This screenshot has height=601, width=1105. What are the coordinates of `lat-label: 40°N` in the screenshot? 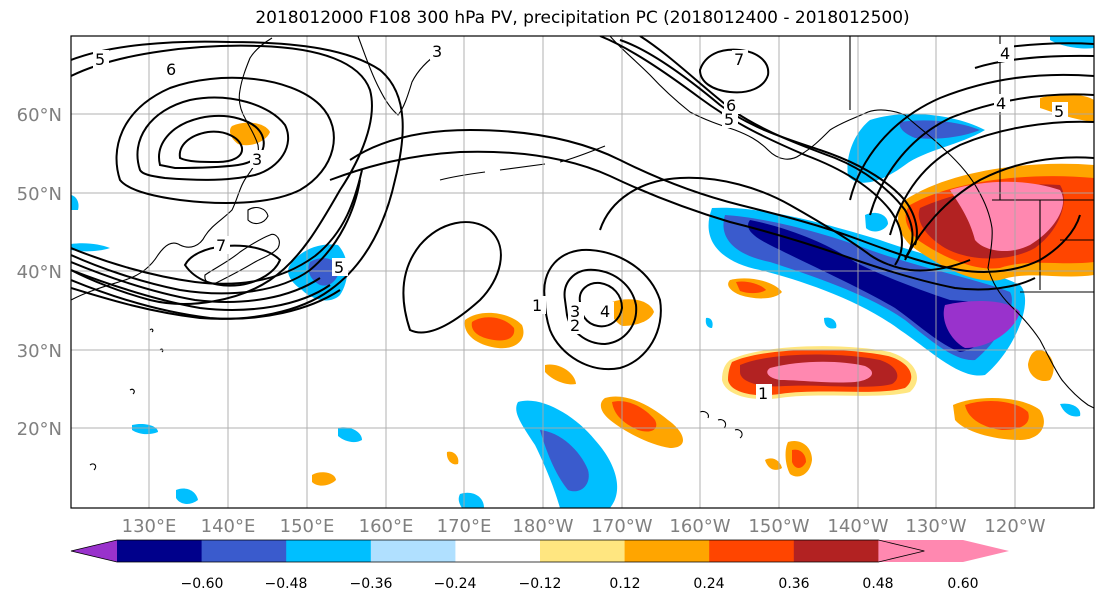 It's located at (39, 272).